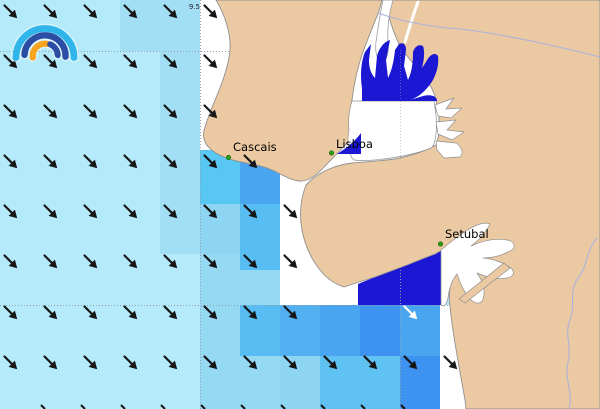 Image resolution: width=600 pixels, height=409 pixels. What do you see at coordinates (54, 50) in the screenshot?
I see `logo-inner-right-arc` at bounding box center [54, 50].